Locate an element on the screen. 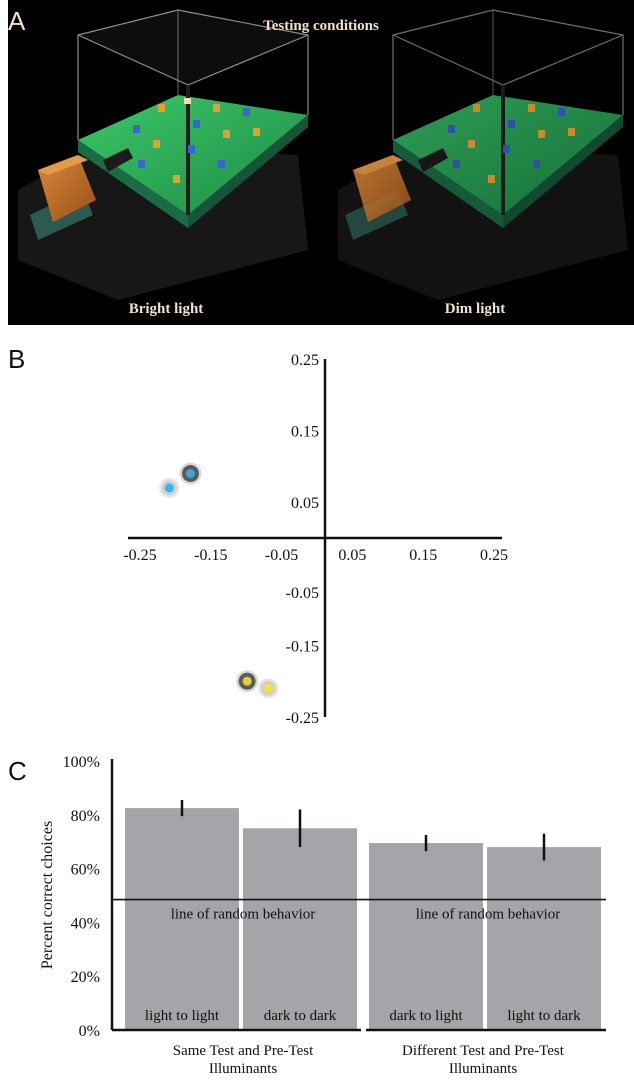 This screenshot has height=1081, width=634. bar-category-label: light to light is located at coordinates (182, 1016).